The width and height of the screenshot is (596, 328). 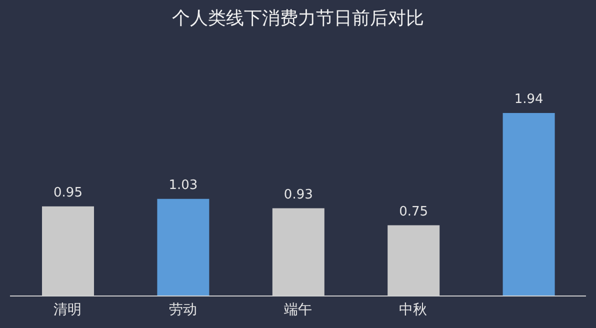 What do you see at coordinates (182, 310) in the screenshot?
I see `x-tick-label: 劳动` at bounding box center [182, 310].